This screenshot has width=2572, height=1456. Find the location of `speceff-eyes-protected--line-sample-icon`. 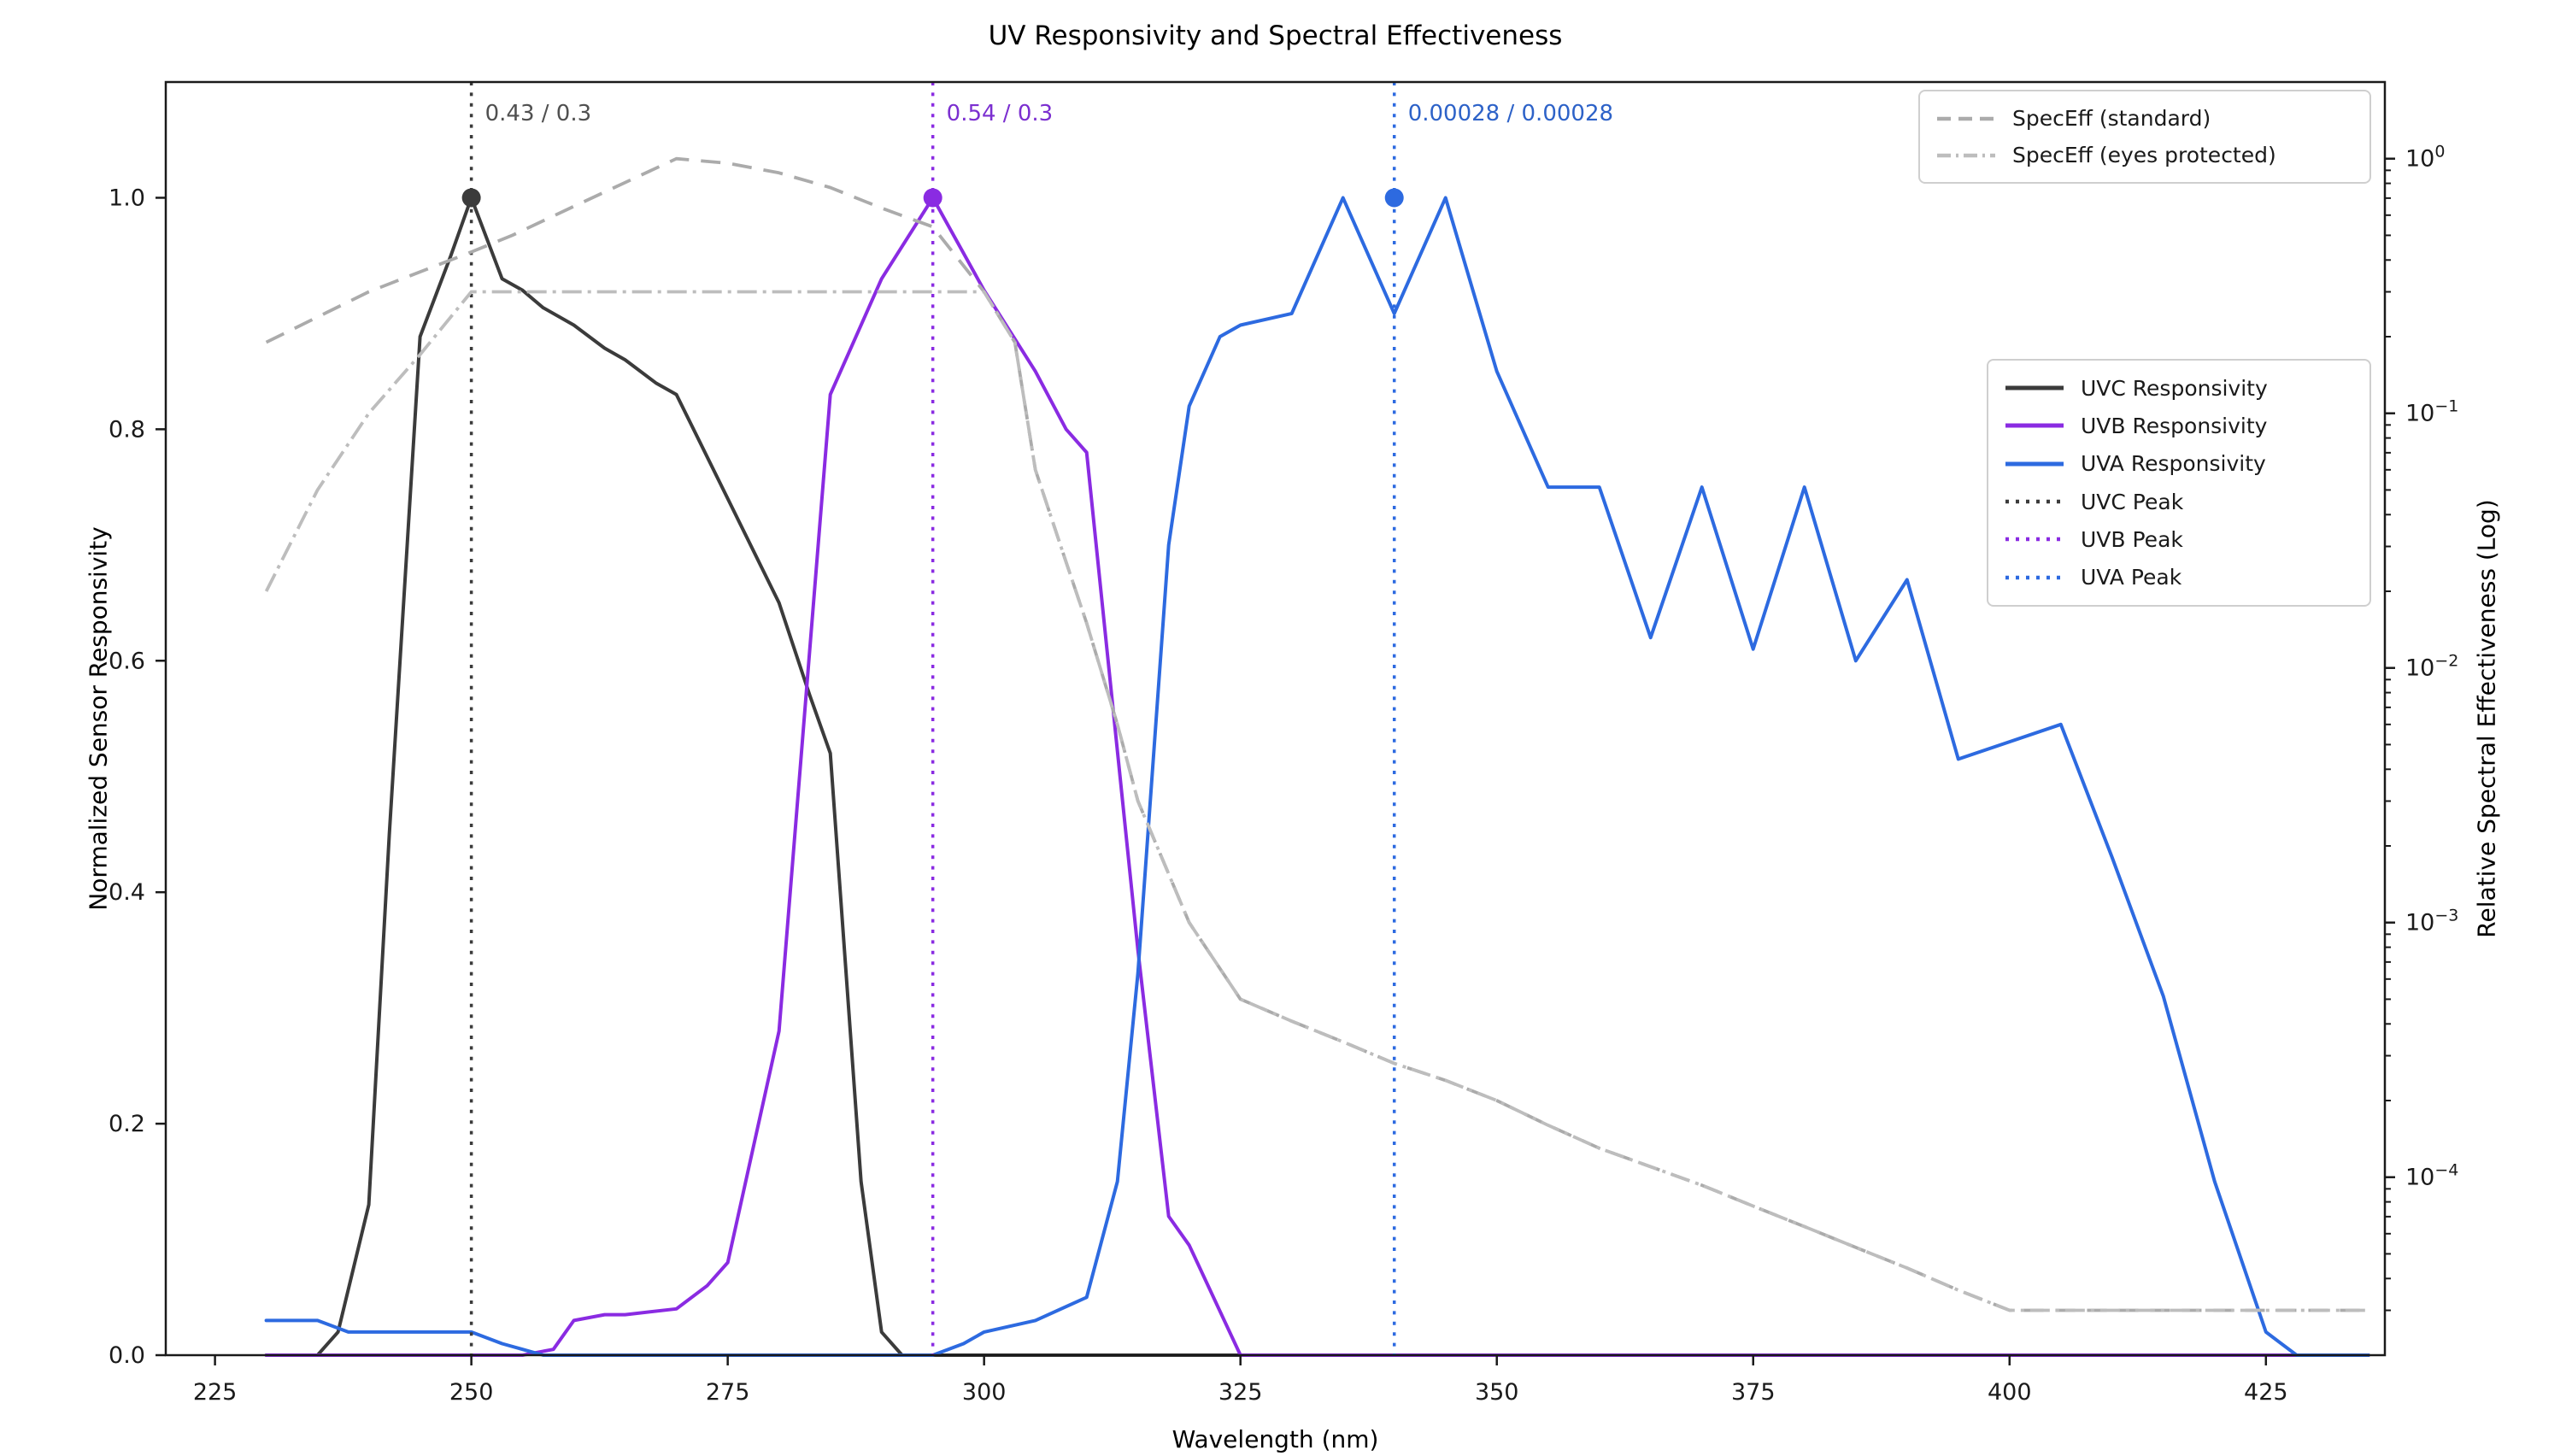

speceff-eyes-protected--line-sample-icon is located at coordinates (1966, 155).